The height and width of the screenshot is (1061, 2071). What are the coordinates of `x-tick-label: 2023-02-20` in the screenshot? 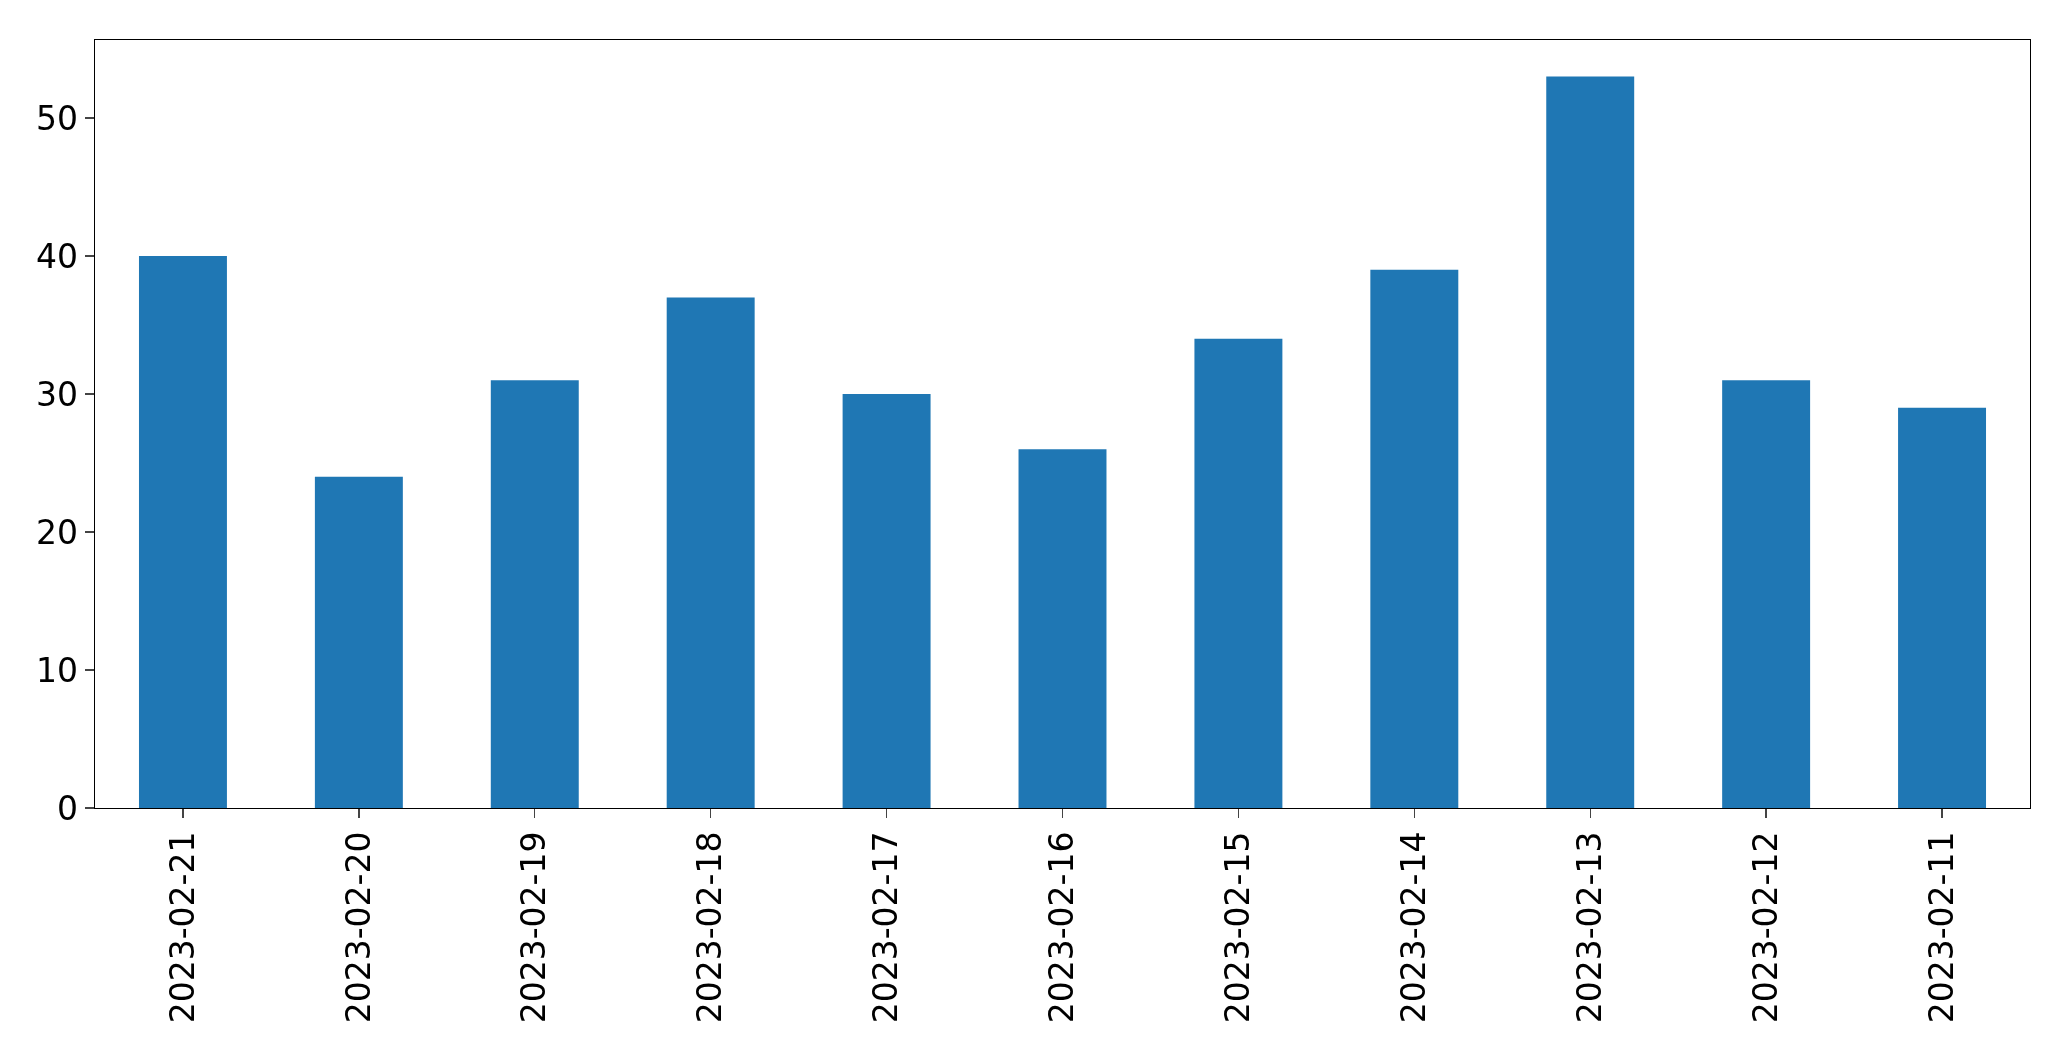 It's located at (358, 927).